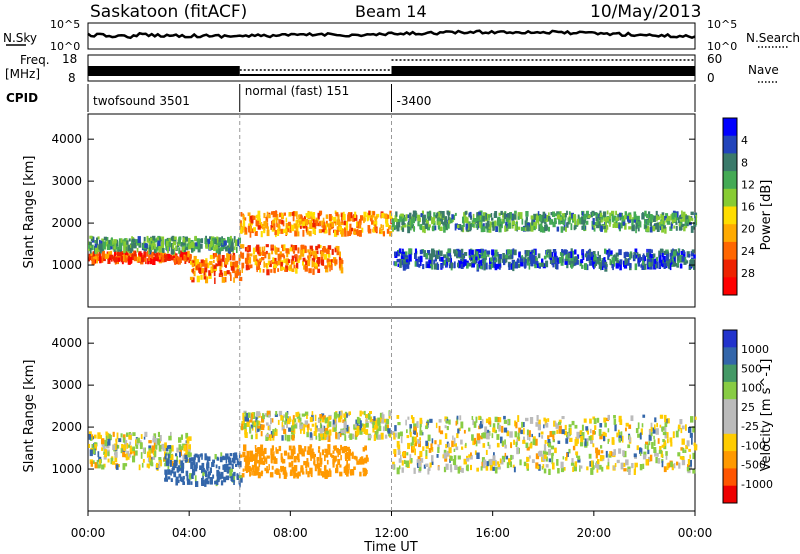 The height and width of the screenshot is (554, 800). What do you see at coordinates (750, 426) in the screenshot?
I see `colorbar-tick-label: -25` at bounding box center [750, 426].